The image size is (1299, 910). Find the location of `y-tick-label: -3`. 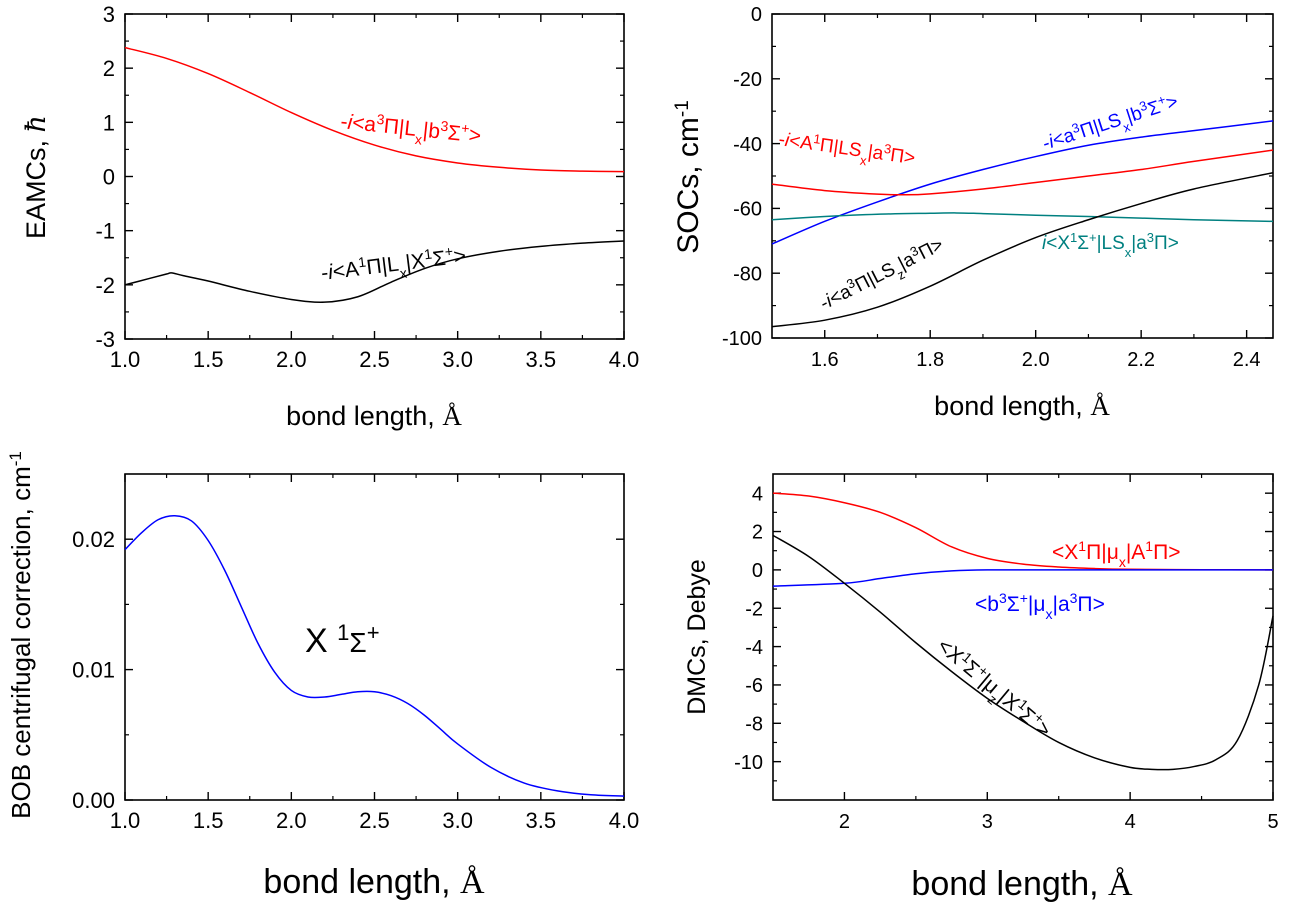

y-tick-label: -3 is located at coordinates (105, 339).